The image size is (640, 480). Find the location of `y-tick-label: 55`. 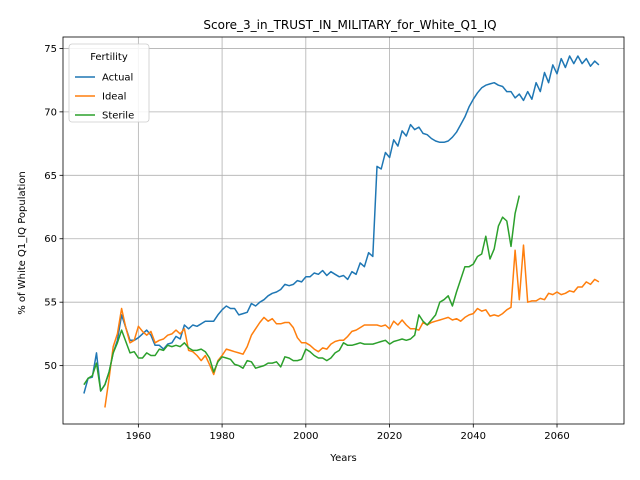

y-tick-label: 55 is located at coordinates (50, 303).